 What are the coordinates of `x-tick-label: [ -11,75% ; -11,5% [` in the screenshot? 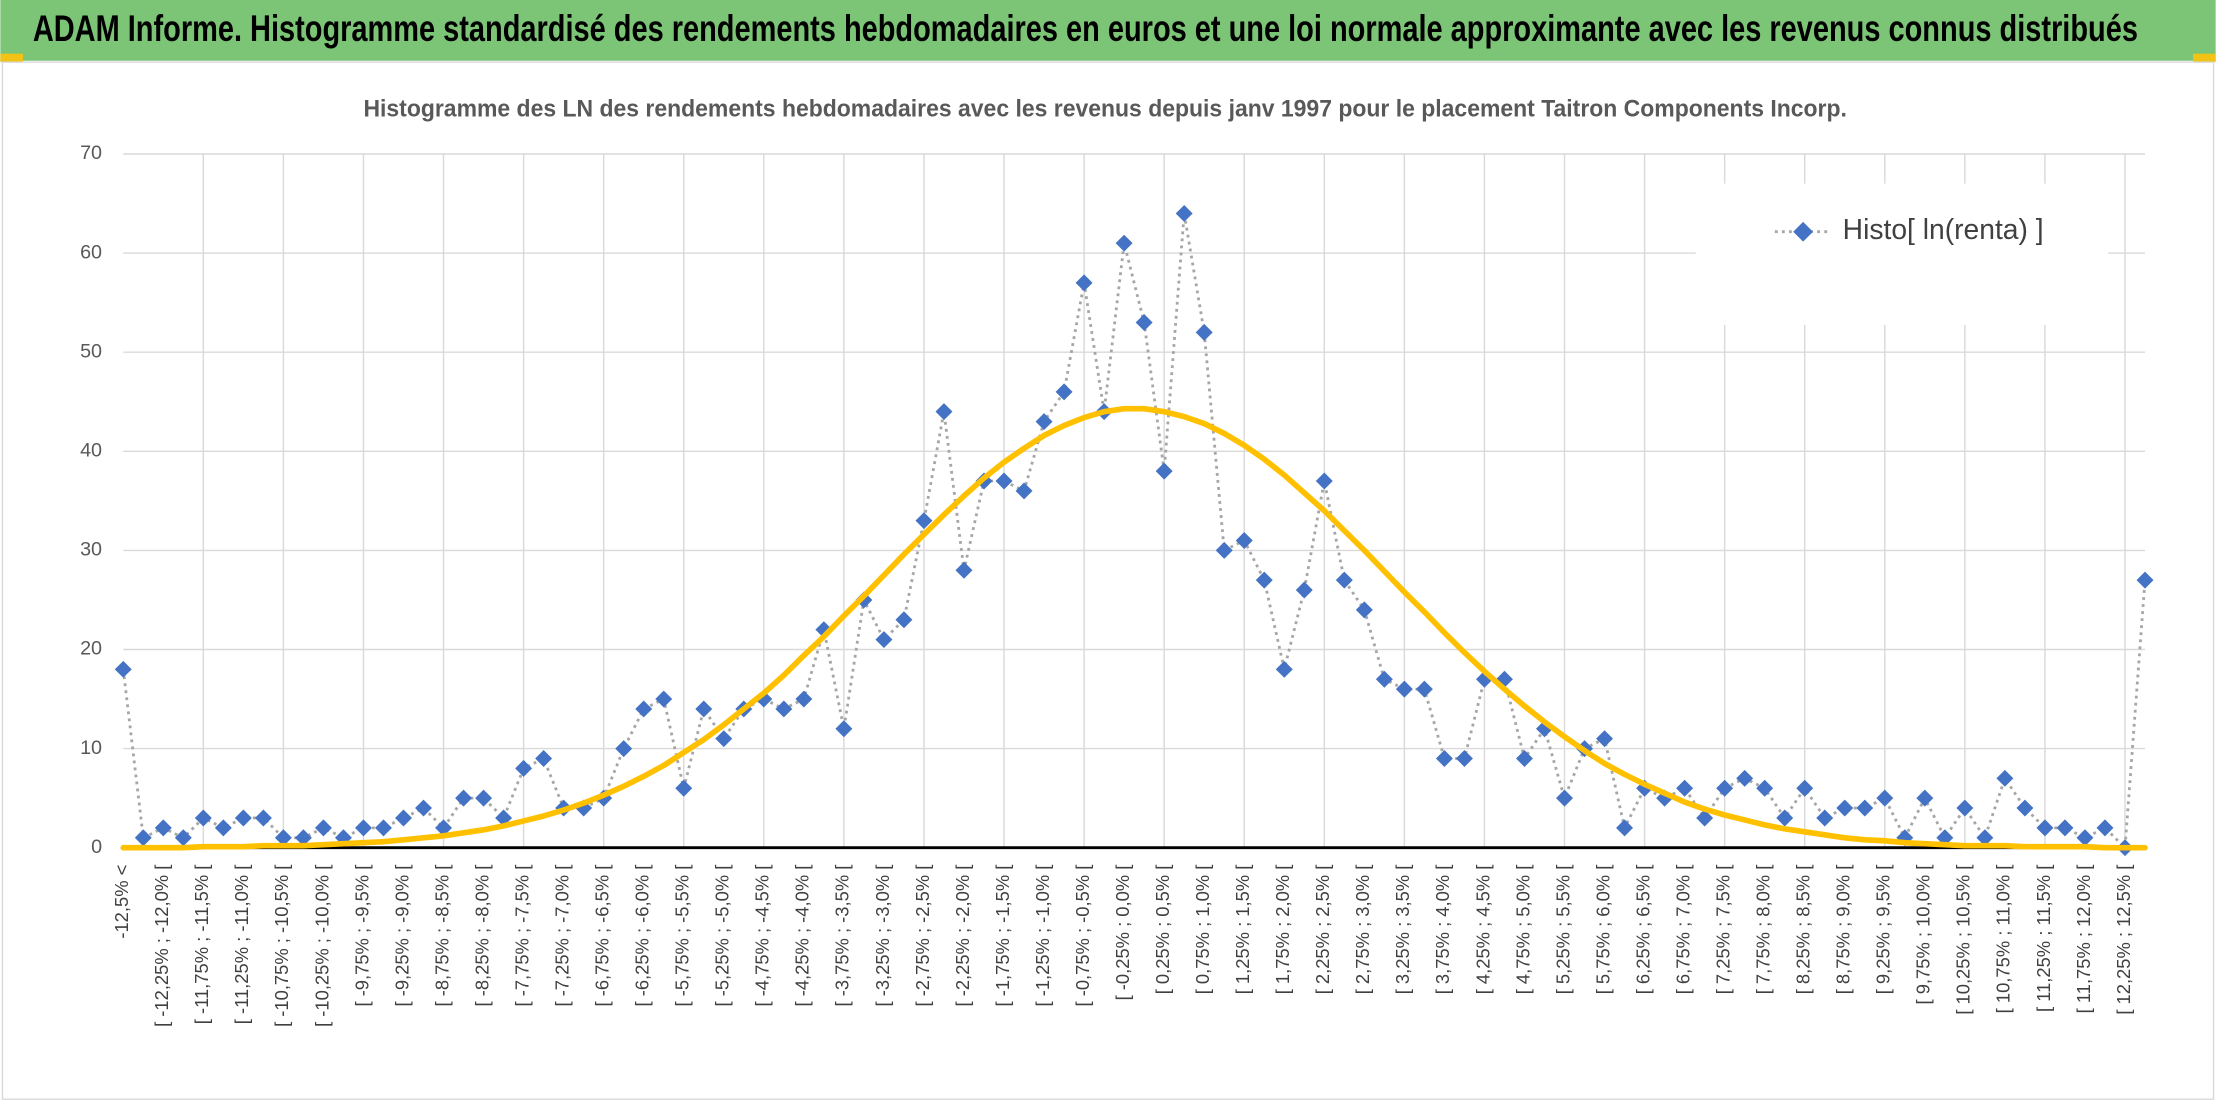 It's located at (201, 945).